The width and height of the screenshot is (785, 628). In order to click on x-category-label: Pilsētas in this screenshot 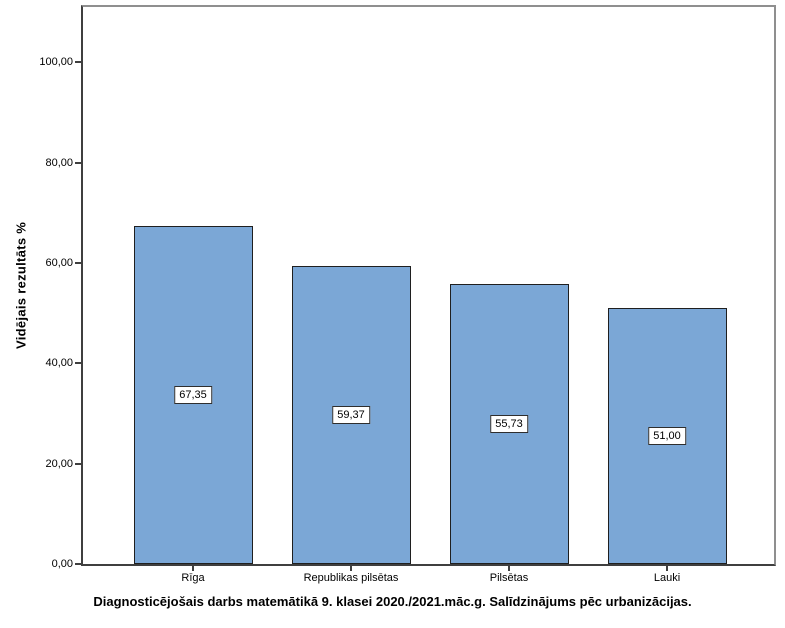, I will do `click(509, 578)`.